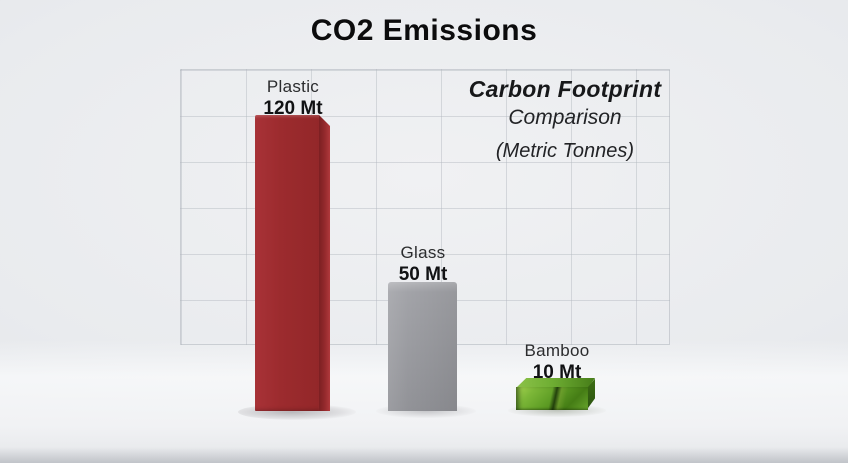 The image size is (848, 463). Describe the element at coordinates (287, 263) in the screenshot. I see `bar-plastic-front-face` at that location.